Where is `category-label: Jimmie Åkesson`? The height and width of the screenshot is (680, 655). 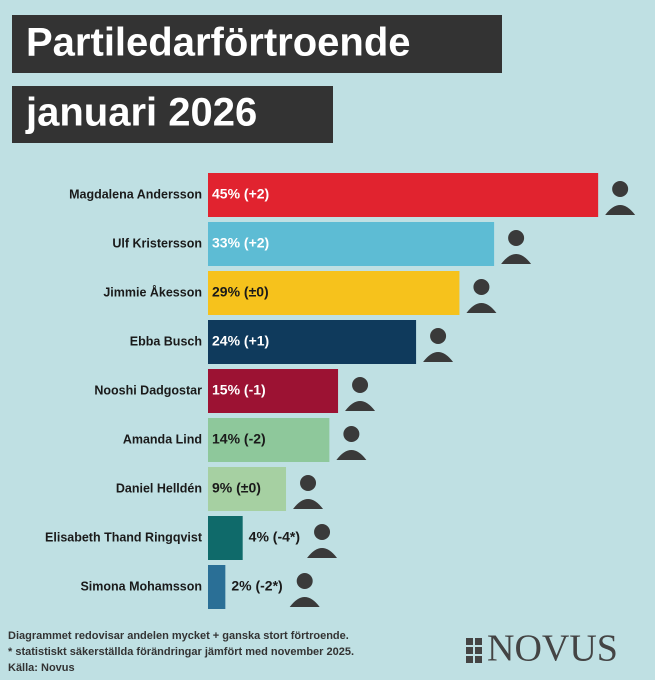 category-label: Jimmie Åkesson is located at coordinates (152, 291).